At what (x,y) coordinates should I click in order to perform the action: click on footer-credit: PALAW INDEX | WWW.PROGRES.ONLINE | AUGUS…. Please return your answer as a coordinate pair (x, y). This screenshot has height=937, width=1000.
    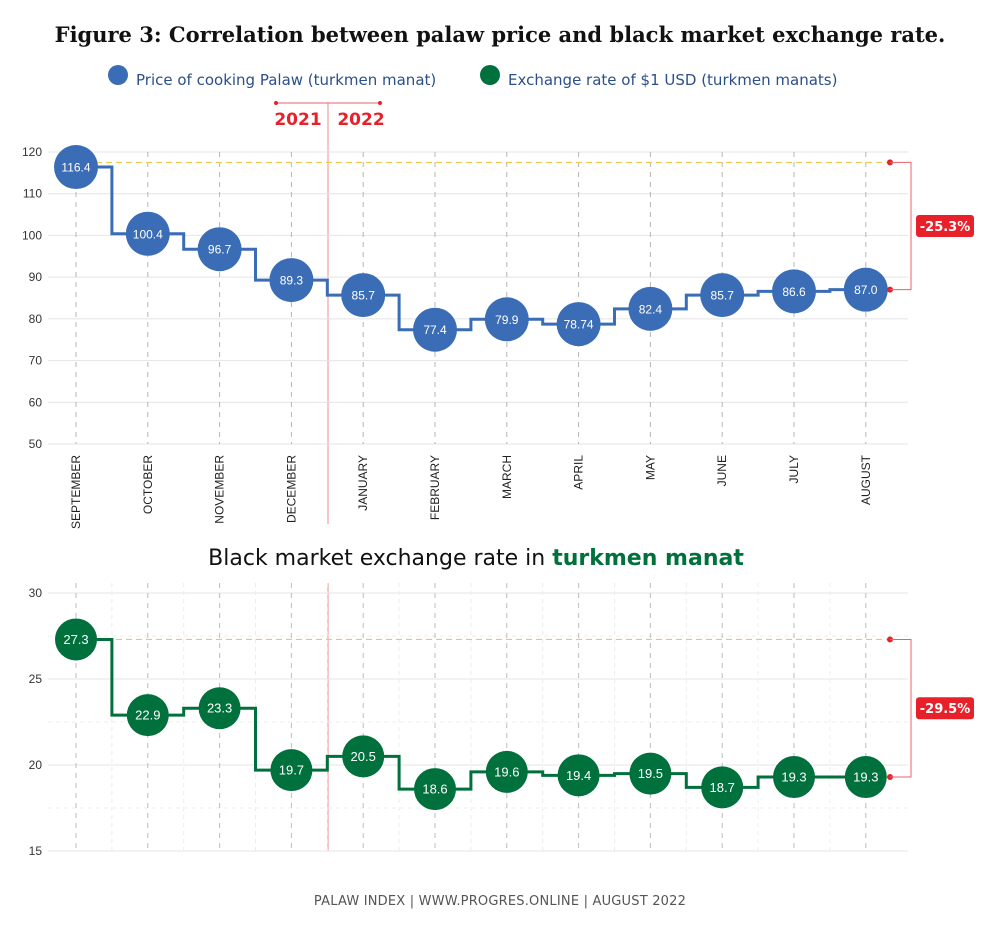
    Looking at the image, I should click on (500, 901).